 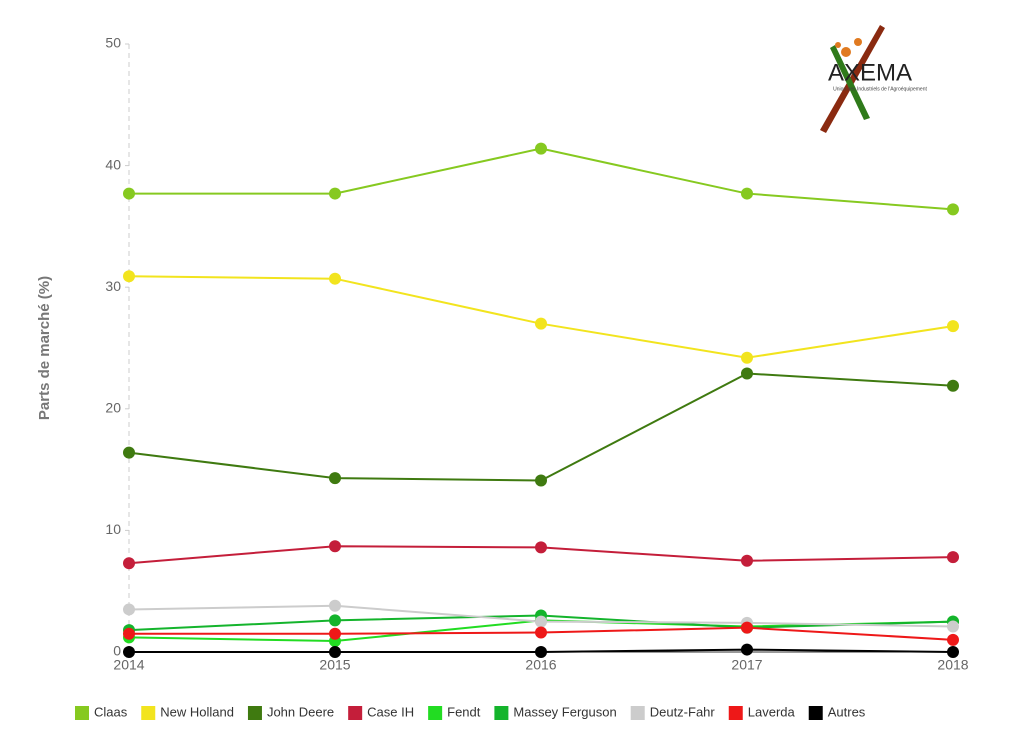 What do you see at coordinates (390, 711) in the screenshot?
I see `legend-label: Case IH` at bounding box center [390, 711].